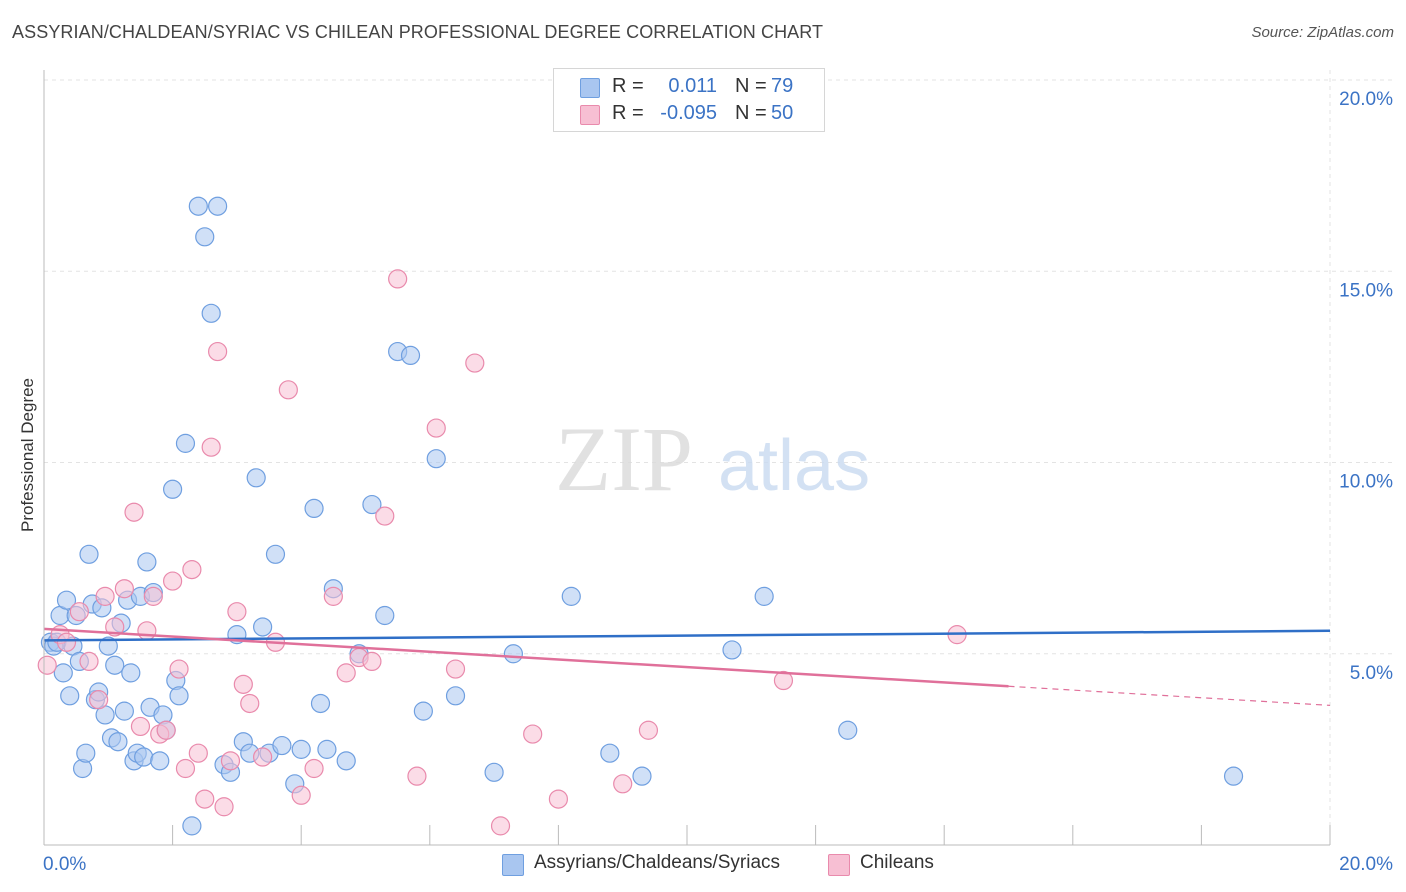 Image resolution: width=1406 pixels, height=892 pixels. I want to click on y-tick-label: 15.0%, so click(1366, 290).